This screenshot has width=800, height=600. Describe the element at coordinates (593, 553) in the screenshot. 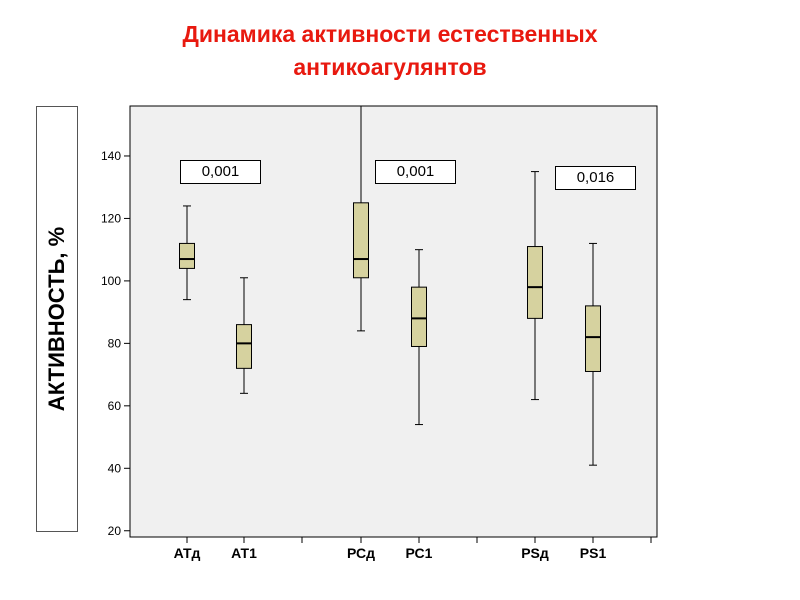

I see `x-category-label: PS1` at that location.